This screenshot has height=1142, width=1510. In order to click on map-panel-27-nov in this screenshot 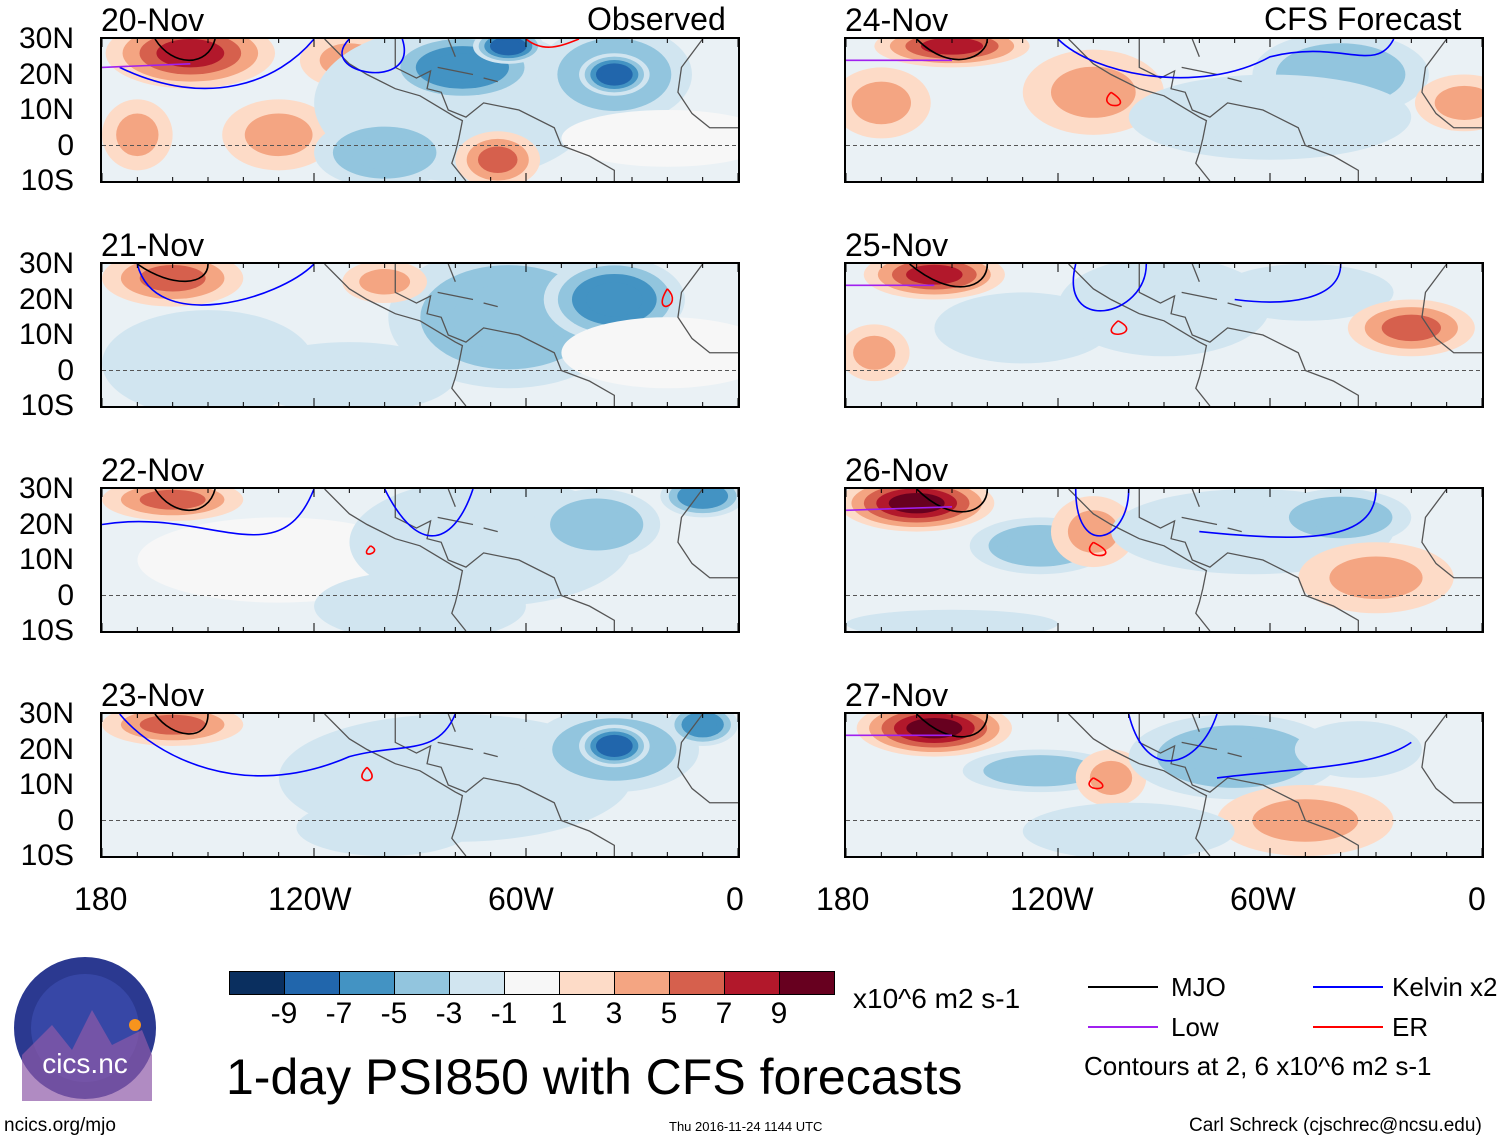, I will do `click(1164, 785)`.